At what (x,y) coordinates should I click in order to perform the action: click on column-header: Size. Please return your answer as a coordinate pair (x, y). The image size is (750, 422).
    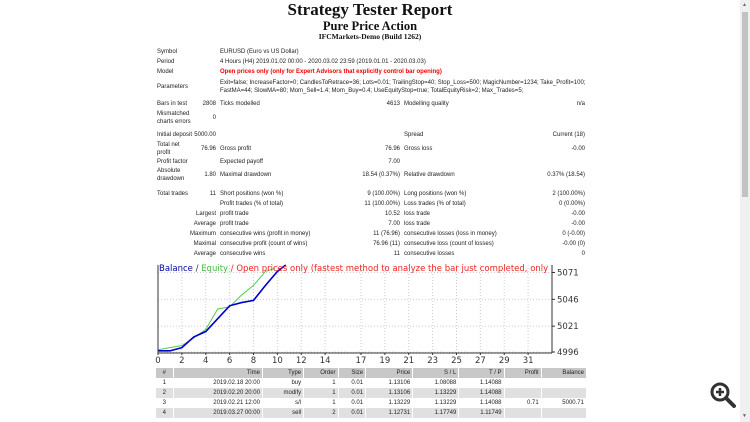
    Looking at the image, I should click on (352, 373).